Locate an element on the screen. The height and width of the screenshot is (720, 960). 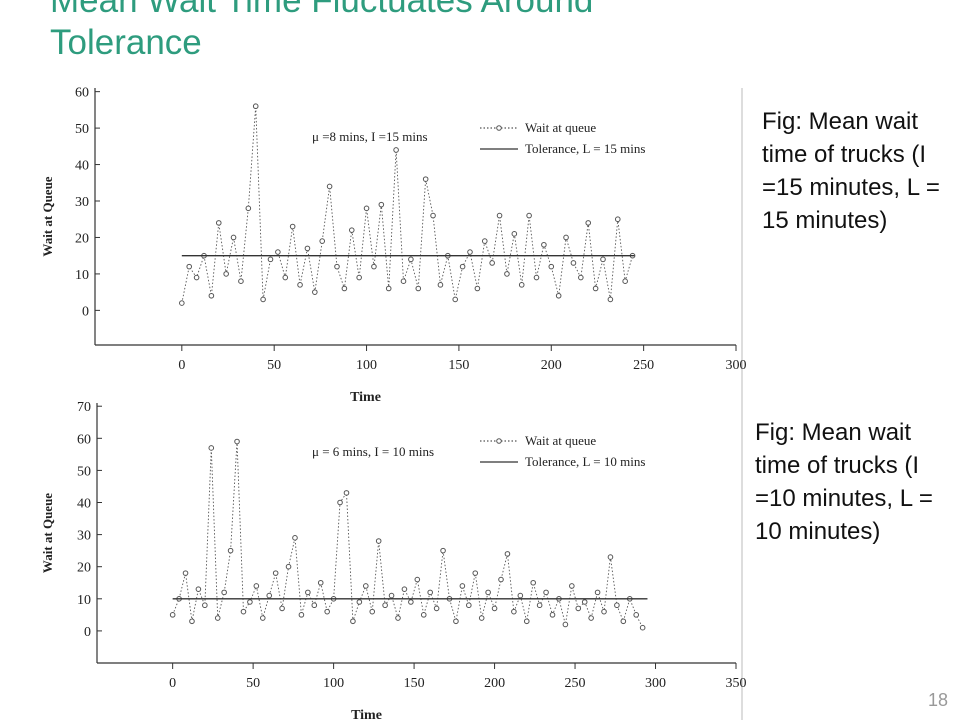
y-tick-label: 0 is located at coordinates (87, 632).